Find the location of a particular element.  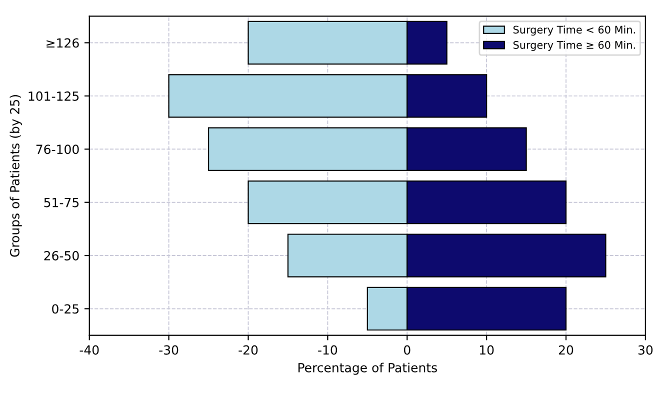

y-tick-label: ≥126 is located at coordinates (62, 43).